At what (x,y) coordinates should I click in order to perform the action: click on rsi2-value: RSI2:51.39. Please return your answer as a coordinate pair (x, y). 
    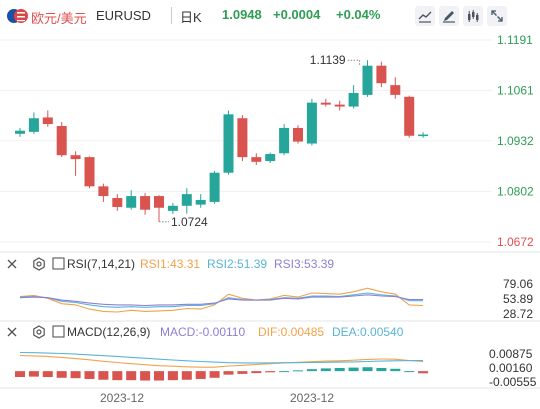
    Looking at the image, I should click on (237, 264).